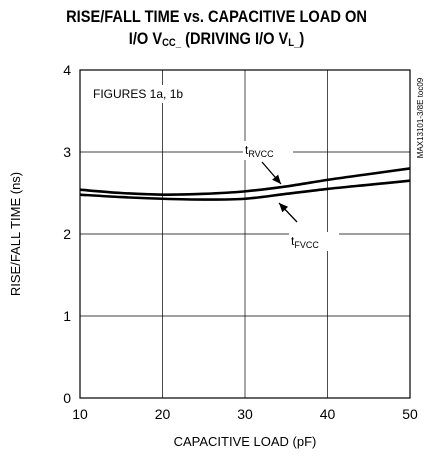  Describe the element at coordinates (163, 414) in the screenshot. I see `x-tick-label: 20` at that location.